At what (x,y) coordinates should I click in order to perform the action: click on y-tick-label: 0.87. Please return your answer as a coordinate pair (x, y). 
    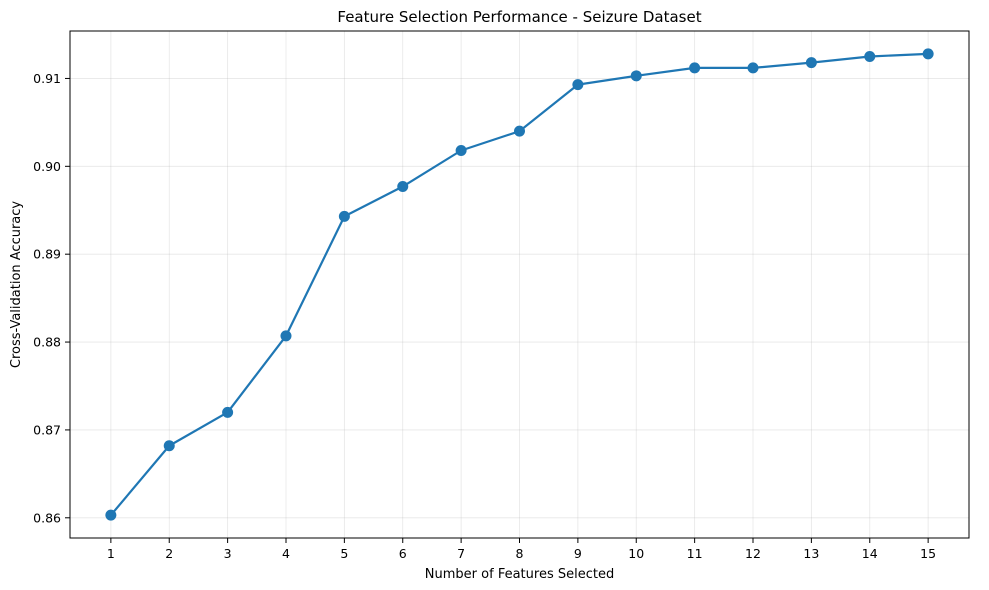
    Looking at the image, I should click on (47, 429).